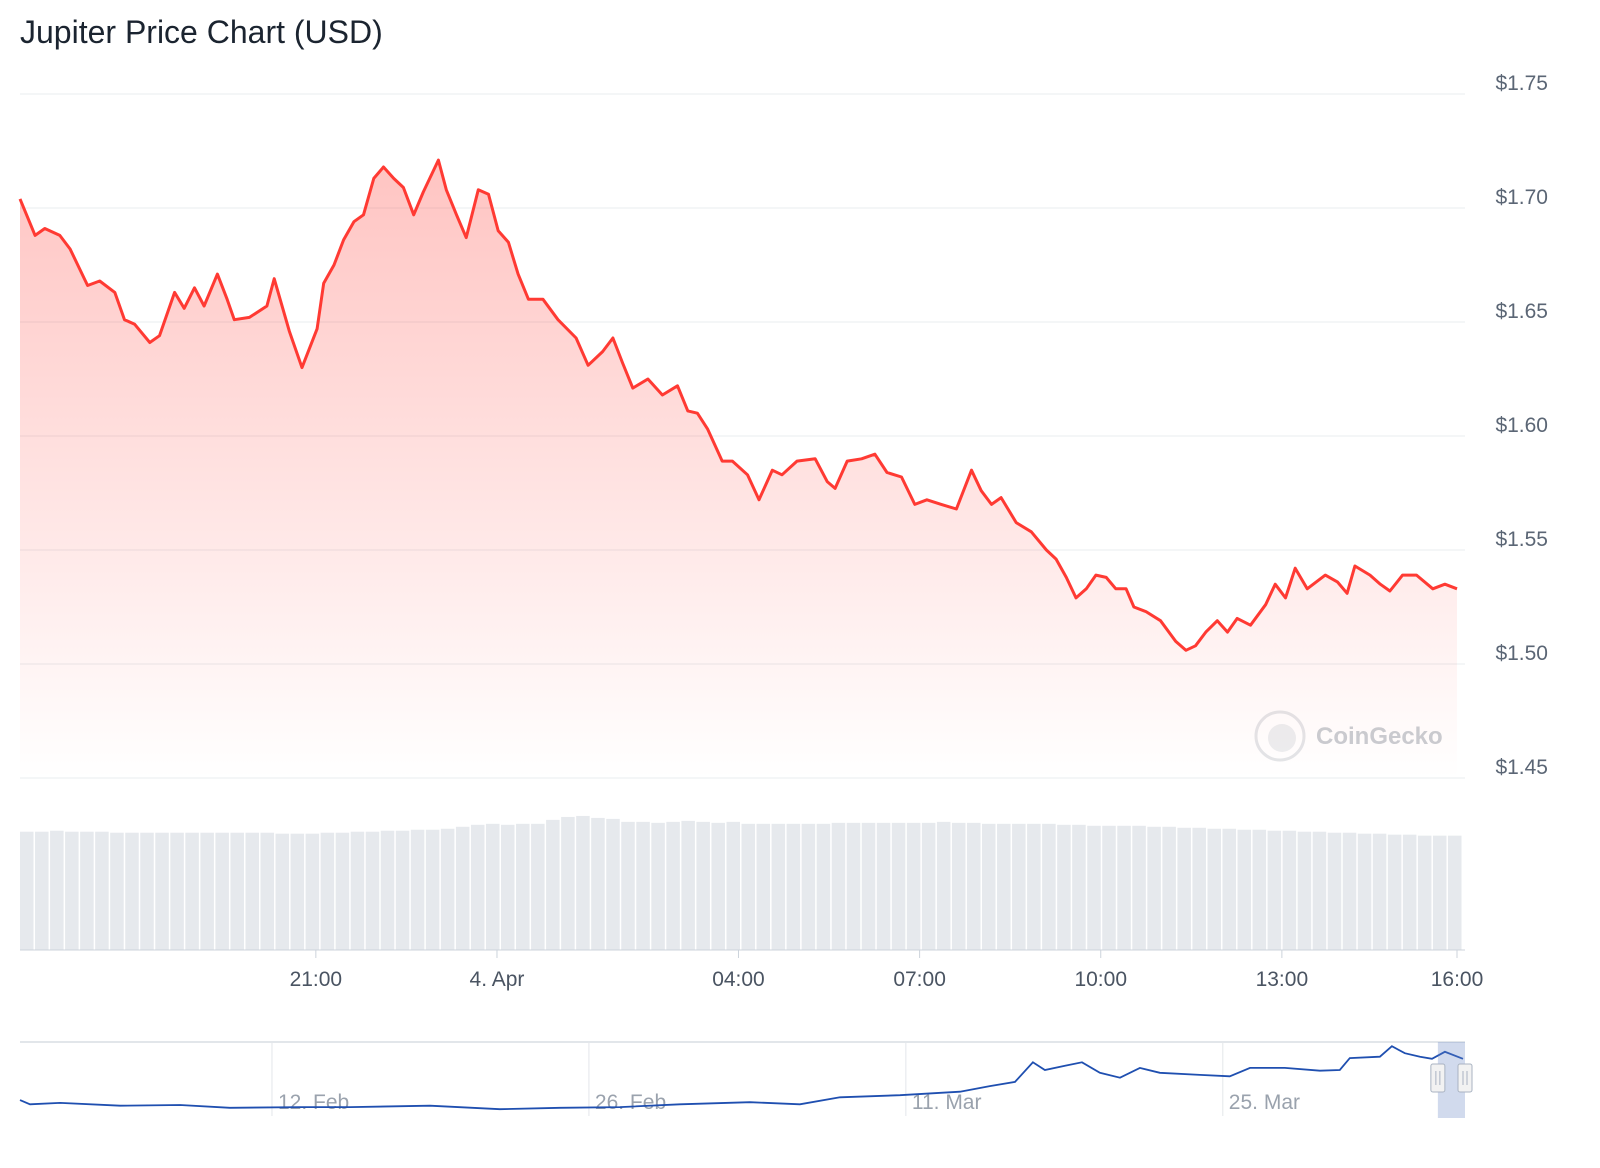  I want to click on x-tick-label: 16:00, so click(1457, 979).